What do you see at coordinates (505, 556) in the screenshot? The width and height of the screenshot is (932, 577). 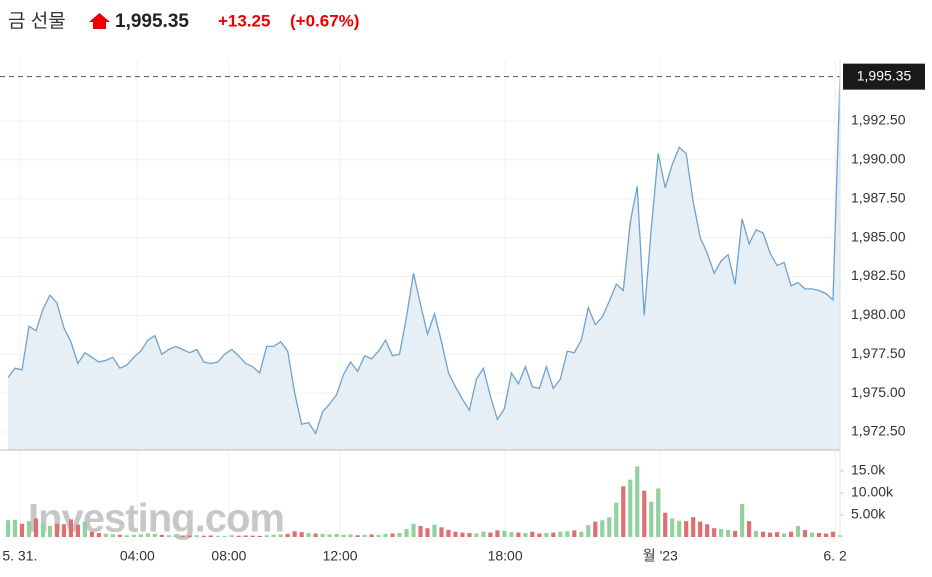 I see `x-tick-label: 18:00` at bounding box center [505, 556].